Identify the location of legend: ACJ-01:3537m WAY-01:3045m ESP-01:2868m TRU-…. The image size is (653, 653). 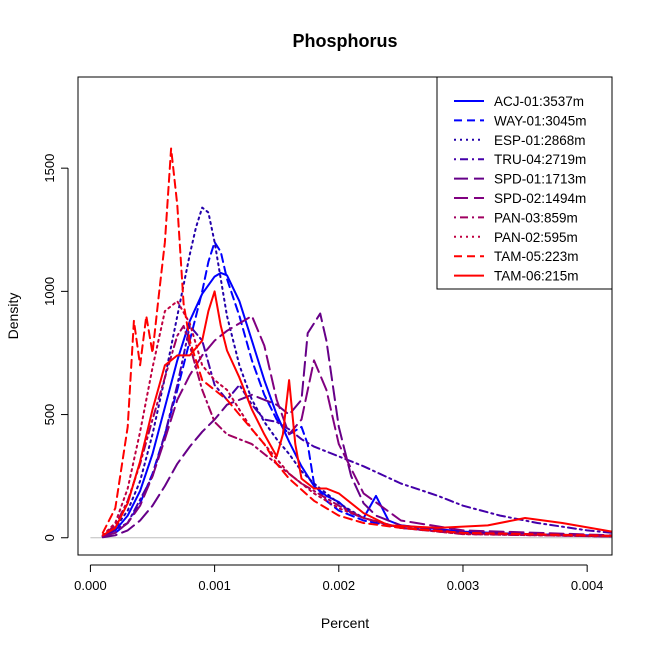
(524, 183).